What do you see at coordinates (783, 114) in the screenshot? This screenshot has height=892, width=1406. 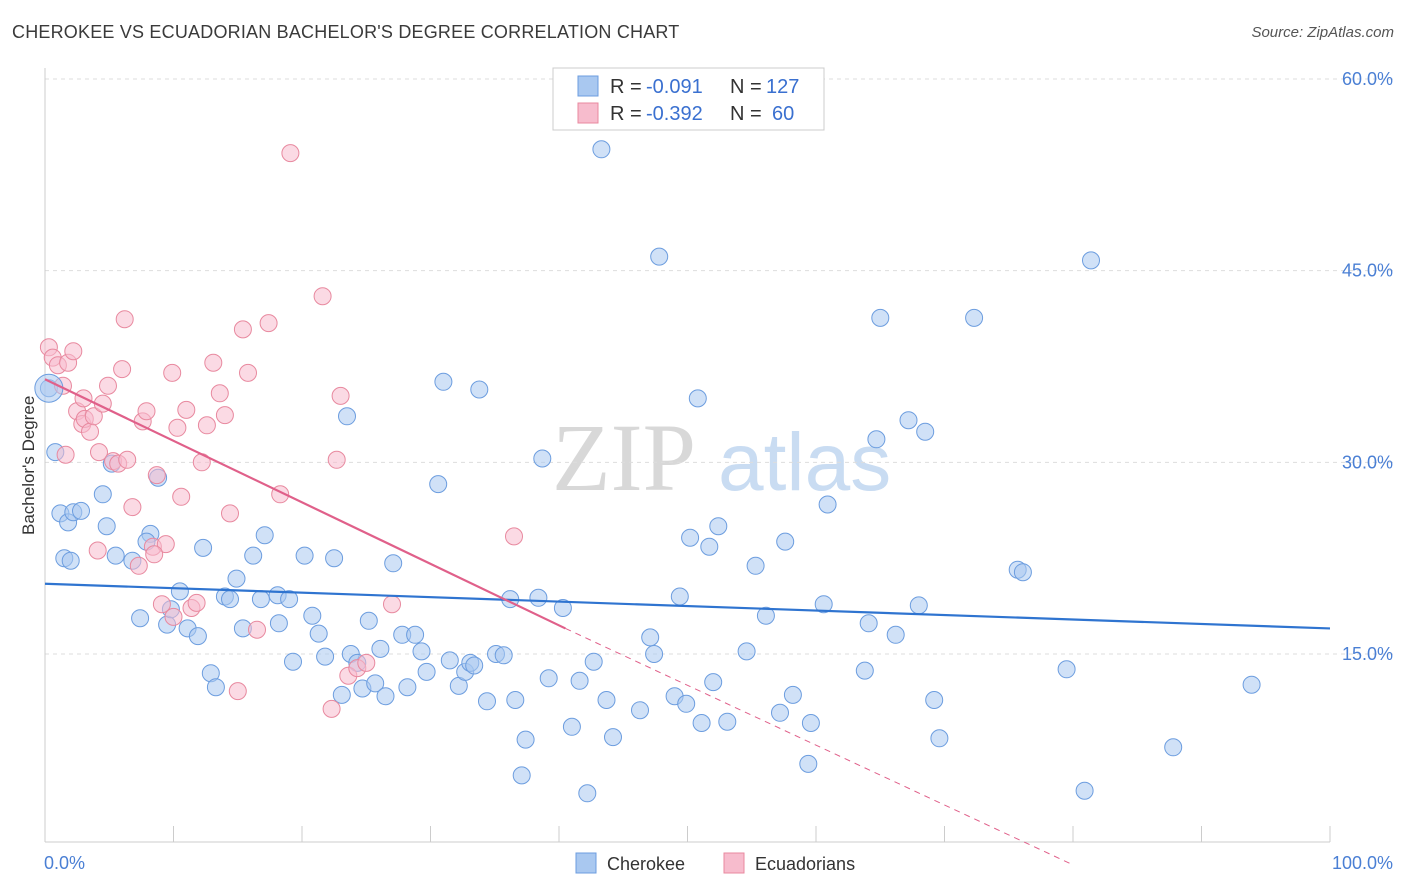 I see `legend-n-value-2: 60` at bounding box center [783, 114].